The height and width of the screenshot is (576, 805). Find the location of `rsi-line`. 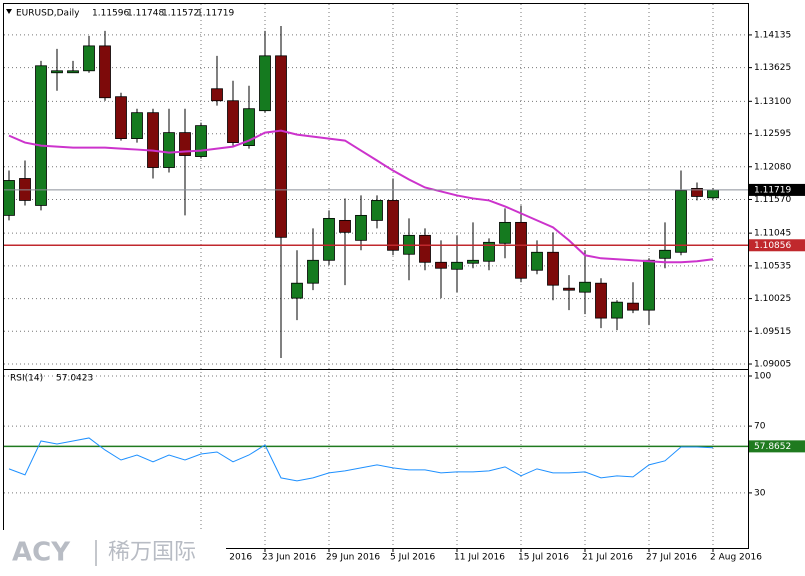

rsi-line is located at coordinates (361, 459).